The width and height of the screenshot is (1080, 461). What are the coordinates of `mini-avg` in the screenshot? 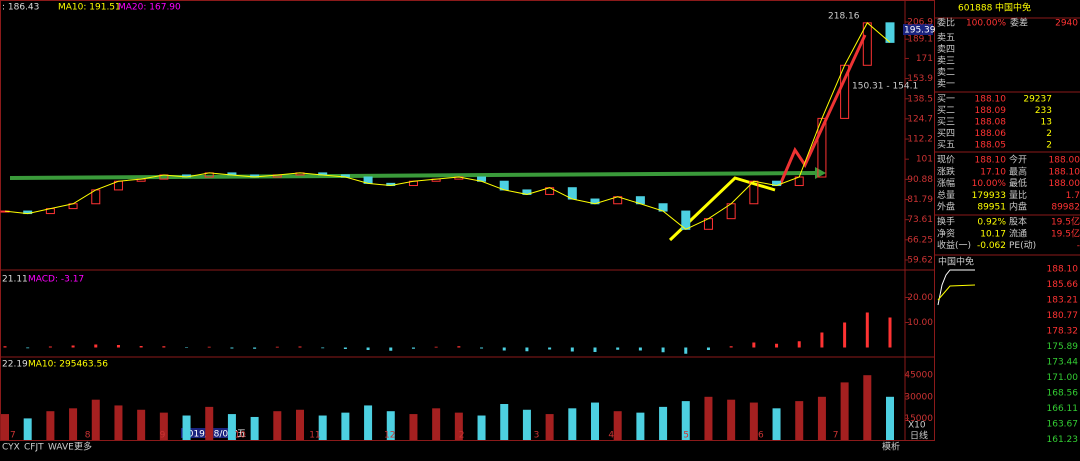 It's located at (956, 292).